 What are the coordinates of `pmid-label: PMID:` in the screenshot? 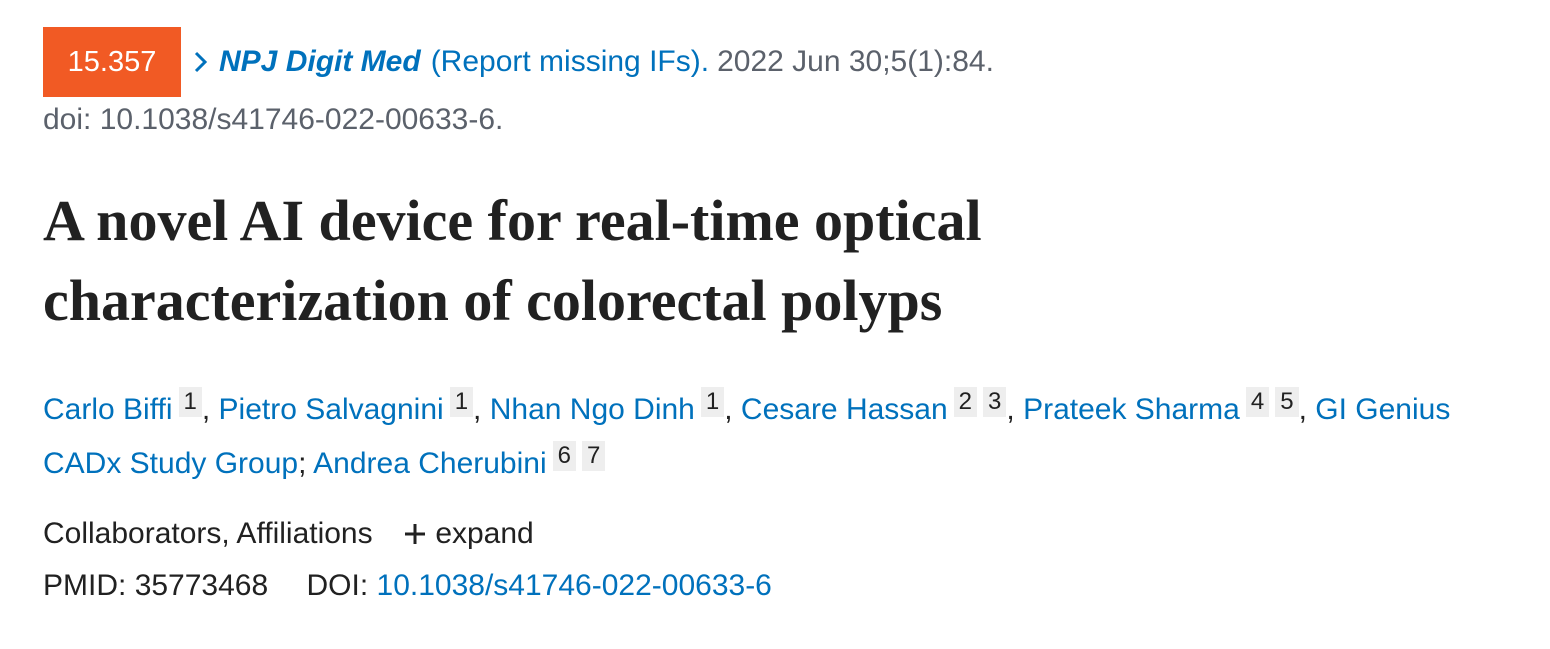 It's located at (85, 585).